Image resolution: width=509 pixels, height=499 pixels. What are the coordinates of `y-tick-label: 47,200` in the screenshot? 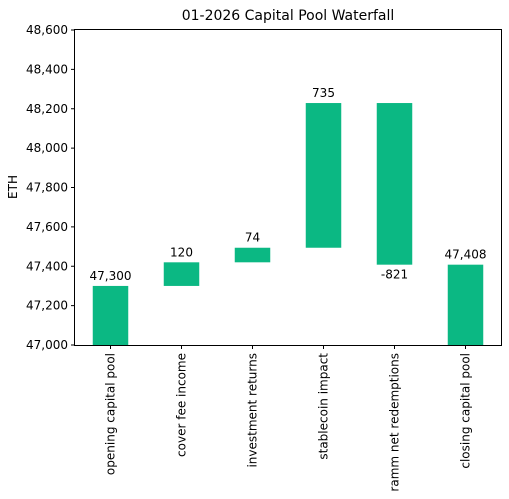 It's located at (47, 306).